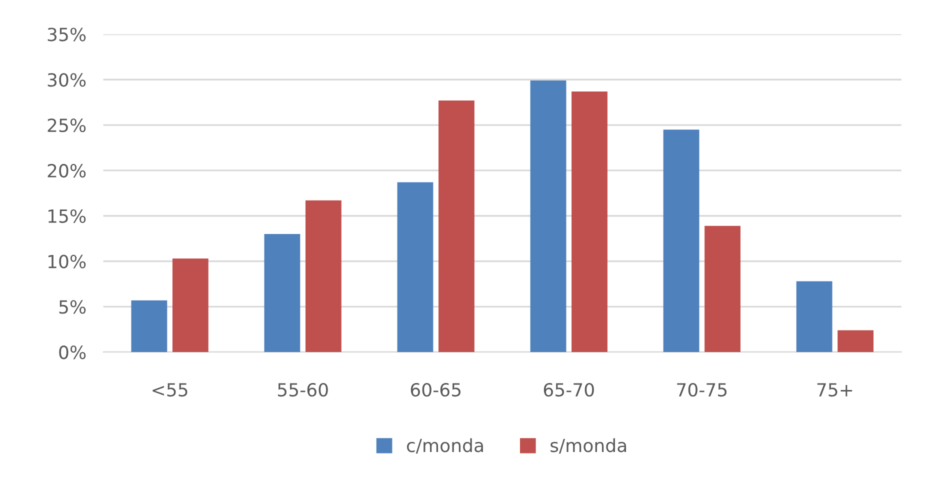 The width and height of the screenshot is (939, 489). Describe the element at coordinates (444, 446) in the screenshot. I see `legend-label: c/monda` at that location.